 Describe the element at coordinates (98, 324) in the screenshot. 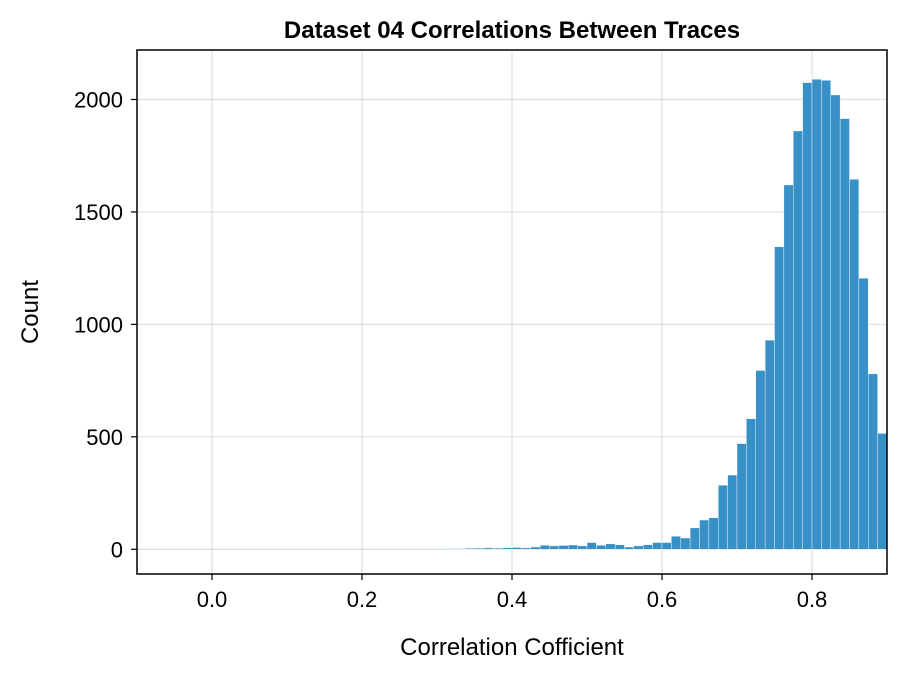

I see `y-tick-label: 1000` at that location.